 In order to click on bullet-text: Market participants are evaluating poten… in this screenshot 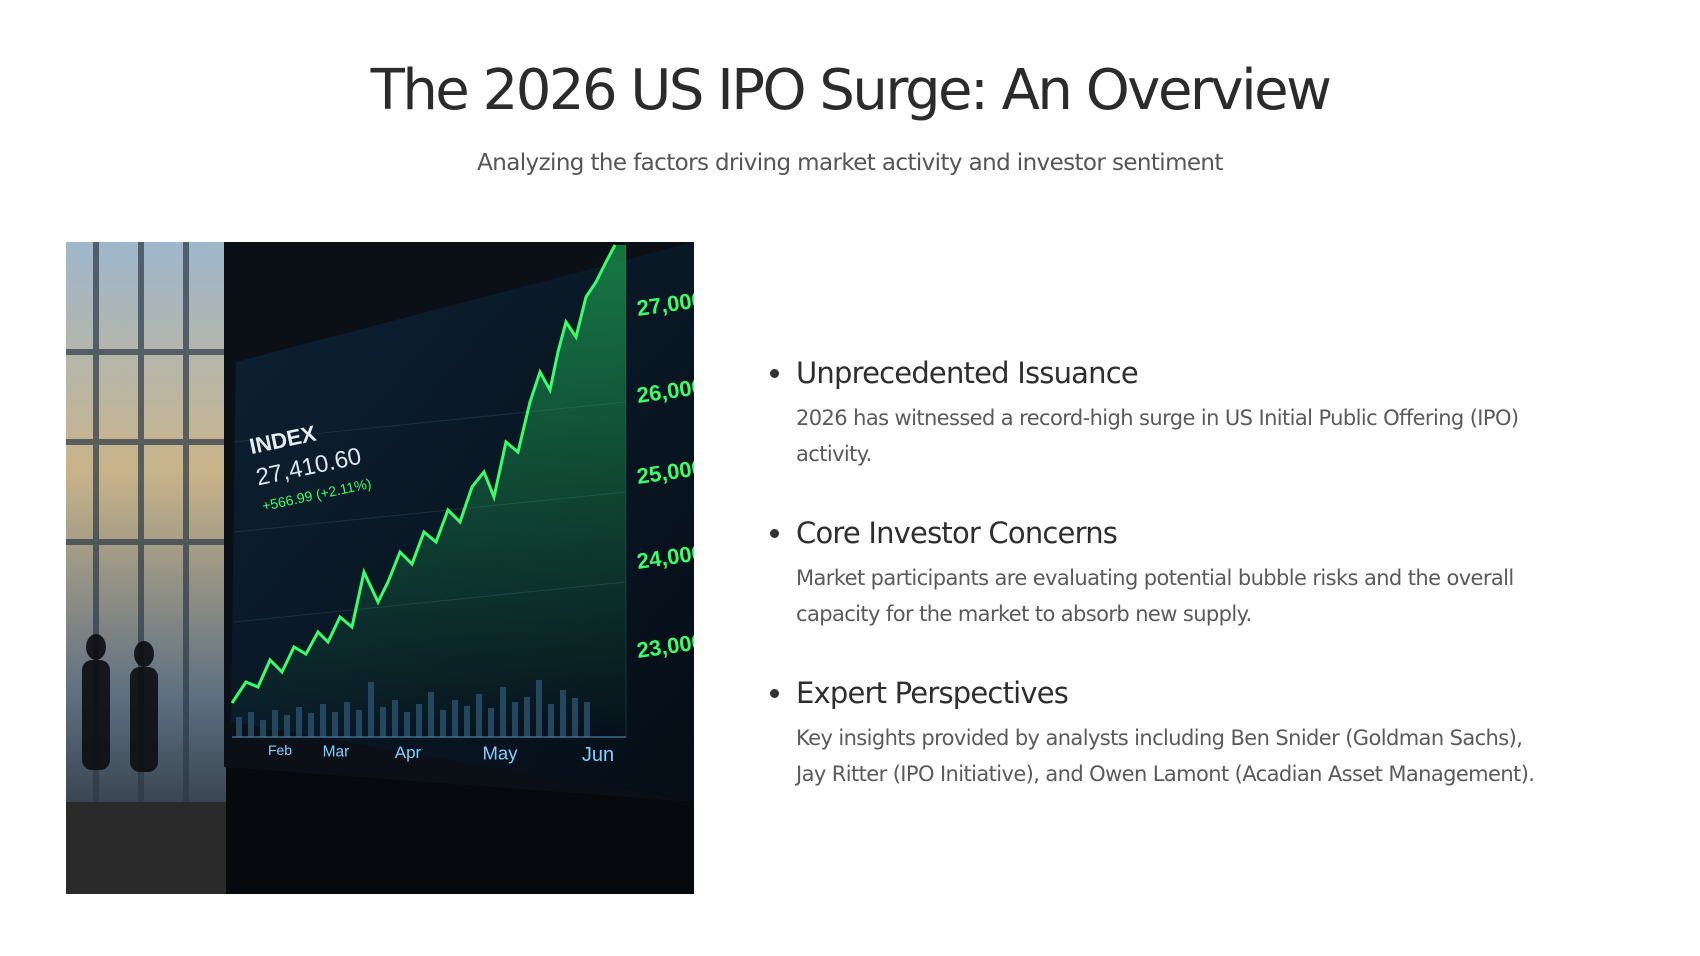, I will do `click(1155, 596)`.